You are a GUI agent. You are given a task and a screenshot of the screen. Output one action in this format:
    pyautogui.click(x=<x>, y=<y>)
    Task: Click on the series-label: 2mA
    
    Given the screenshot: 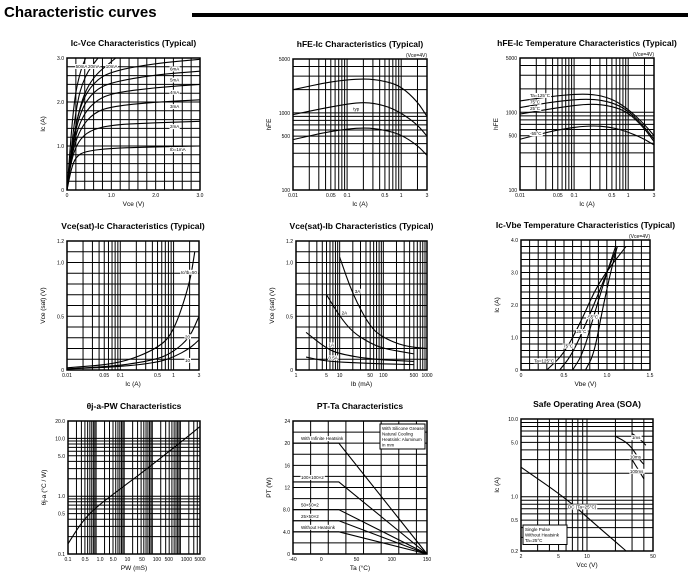 What is the action you would take?
    pyautogui.click(x=174, y=126)
    